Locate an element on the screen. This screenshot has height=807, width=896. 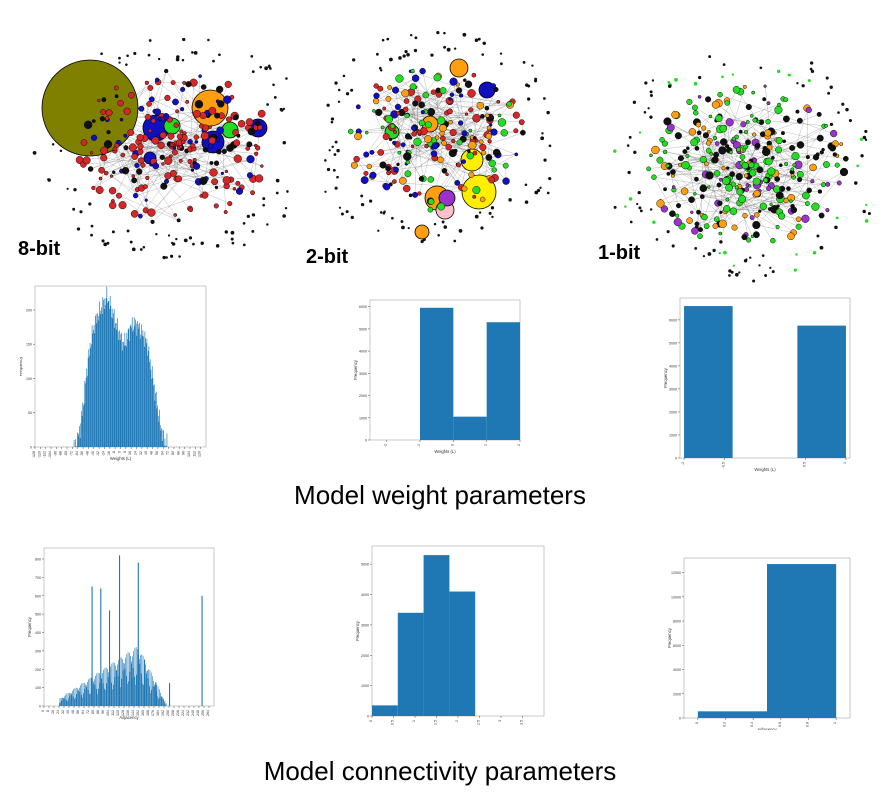
y-tick-label: 600 is located at coordinates (38, 596).